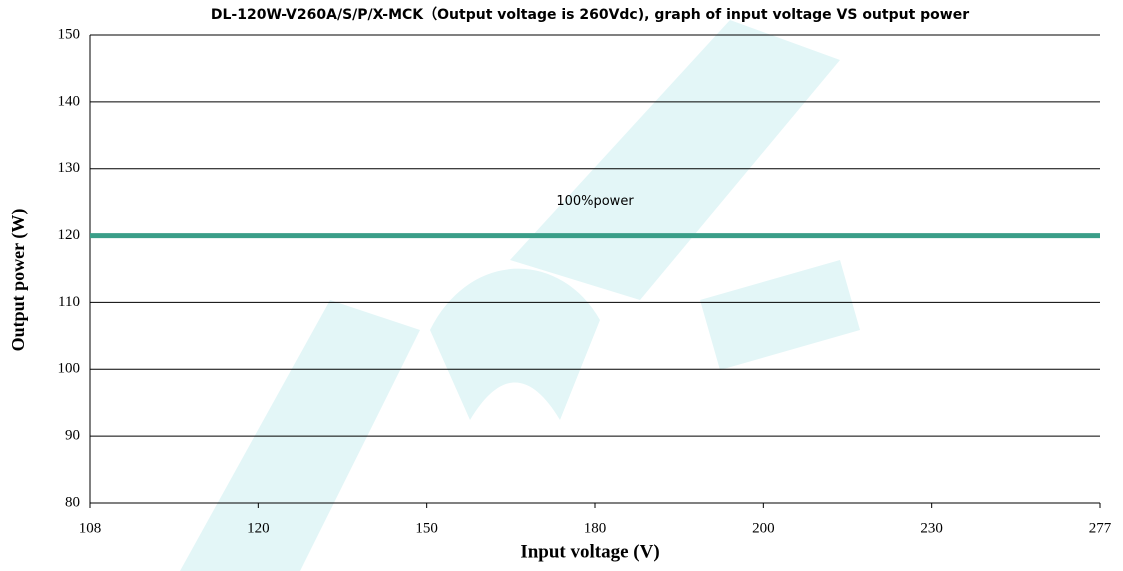 Image resolution: width=1123 pixels, height=571 pixels. What do you see at coordinates (931, 528) in the screenshot?
I see `x-tick-label: 230` at bounding box center [931, 528].